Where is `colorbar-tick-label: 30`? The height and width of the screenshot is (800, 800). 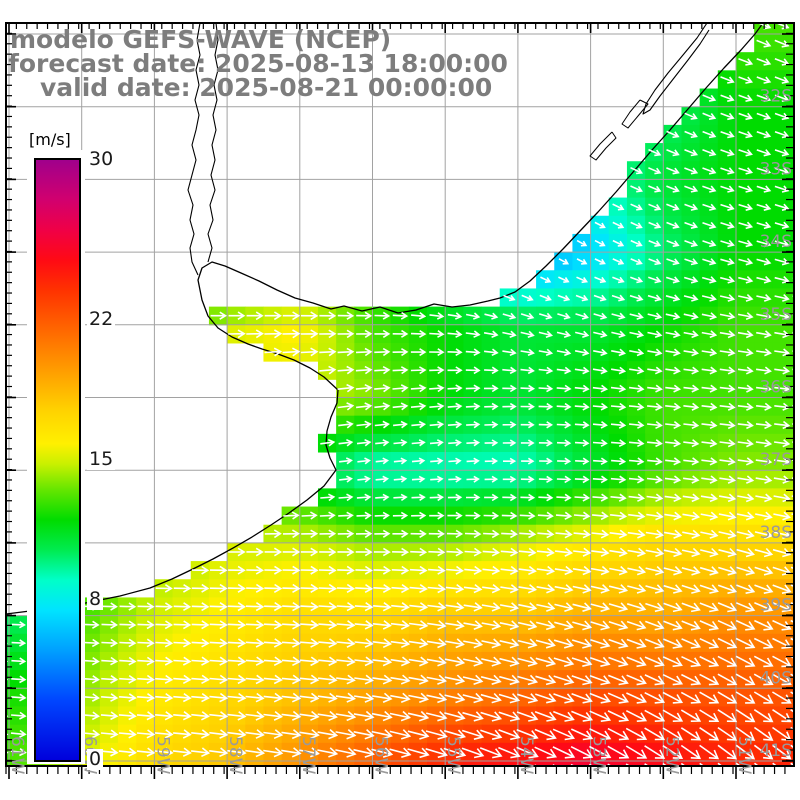 colorbar-tick-label: 30 is located at coordinates (101, 159).